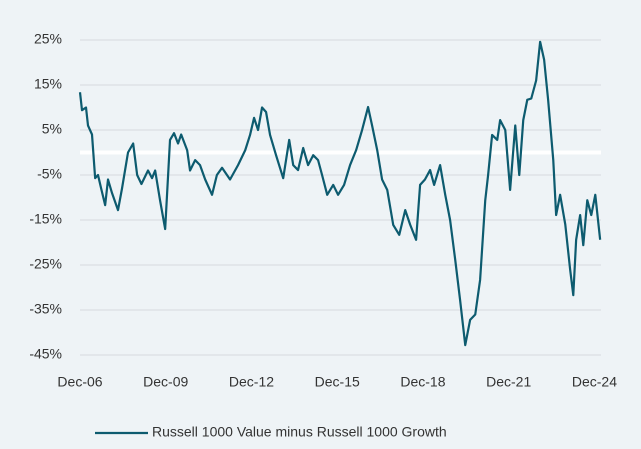 The image size is (641, 449). Describe the element at coordinates (337, 382) in the screenshot. I see `x-tick-label: Dec-15` at that location.